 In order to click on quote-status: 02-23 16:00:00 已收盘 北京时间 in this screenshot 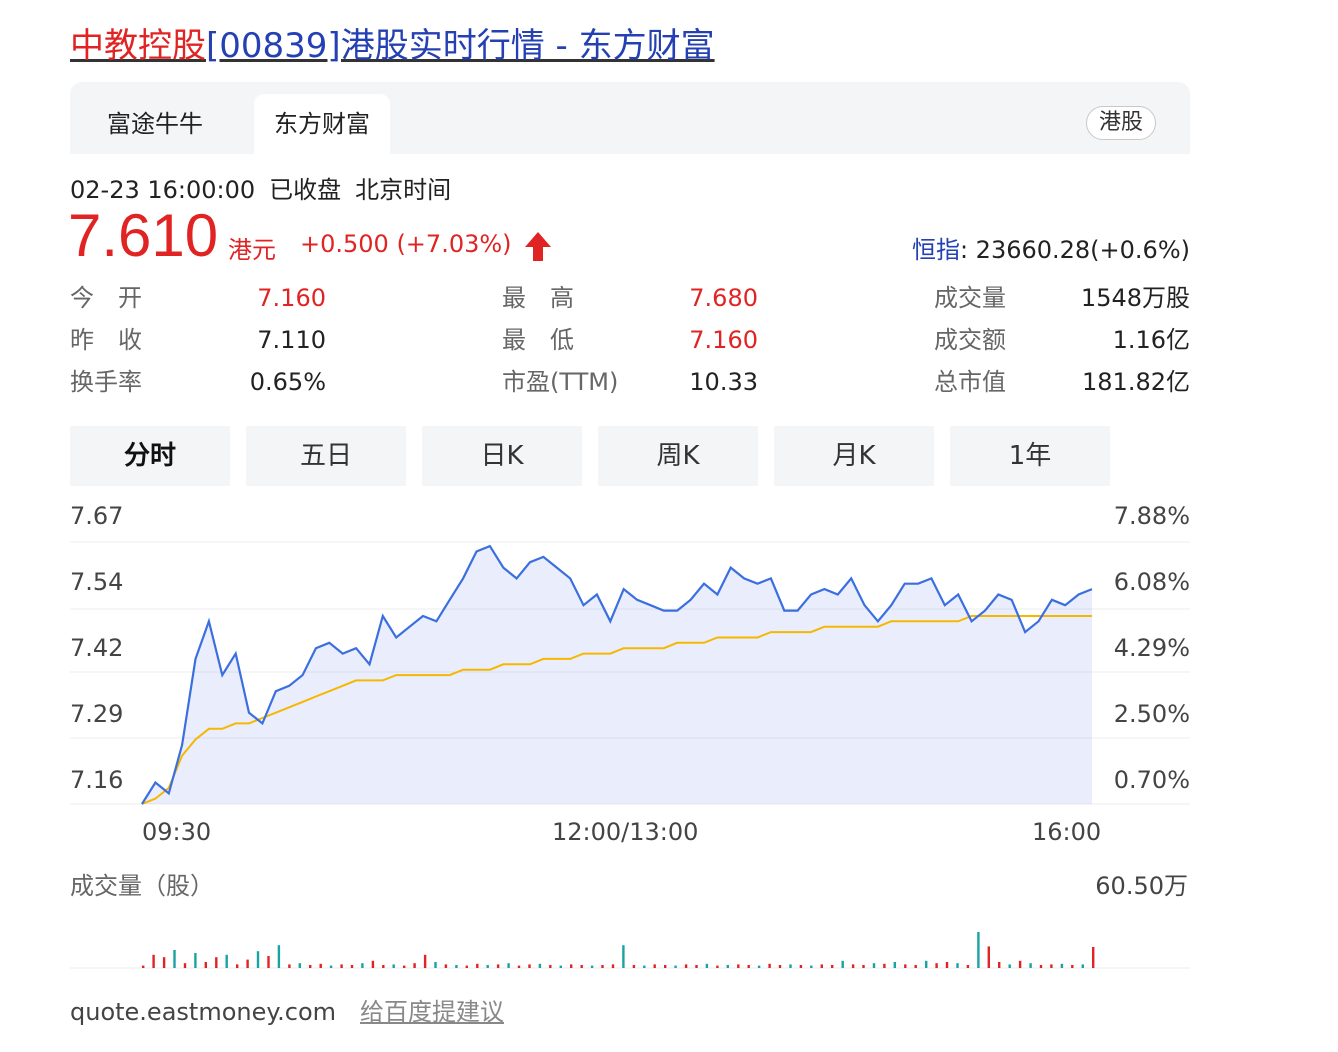, I will do `click(267, 187)`.